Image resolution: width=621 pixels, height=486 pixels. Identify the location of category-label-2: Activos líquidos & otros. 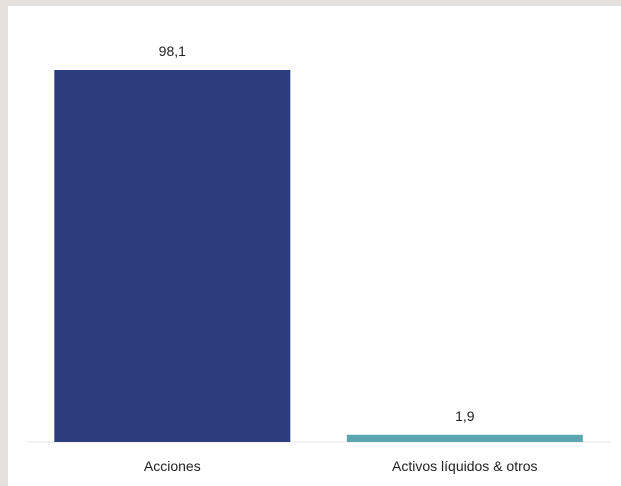
(465, 466).